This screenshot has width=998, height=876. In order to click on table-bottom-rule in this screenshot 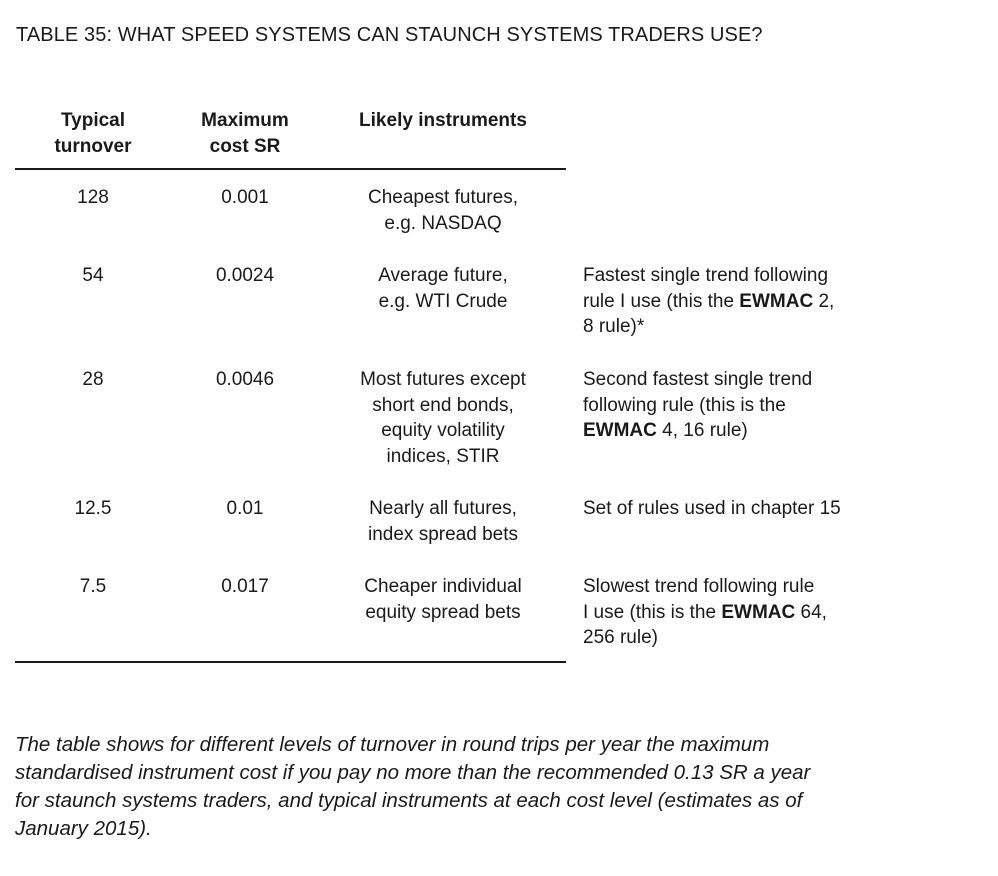, I will do `click(290, 662)`.